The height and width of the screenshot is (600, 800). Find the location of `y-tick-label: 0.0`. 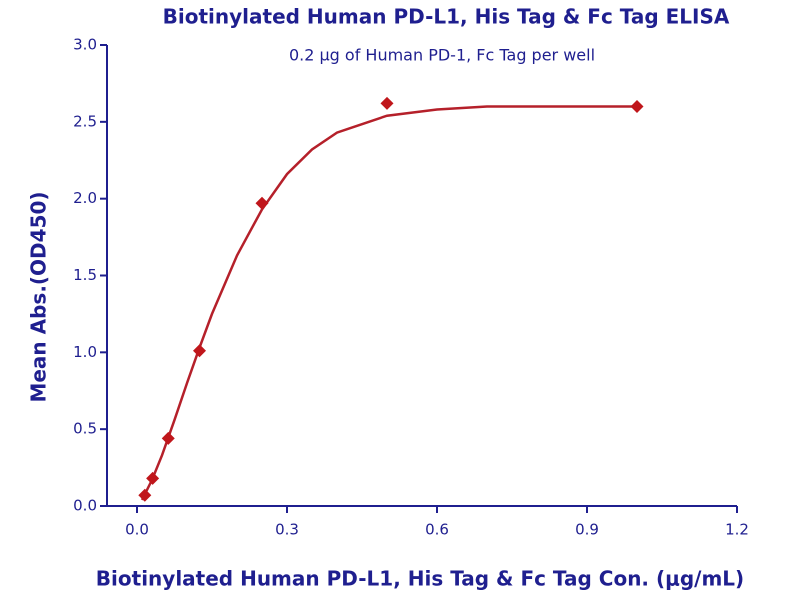

y-tick-label: 0.0 is located at coordinates (85, 506).